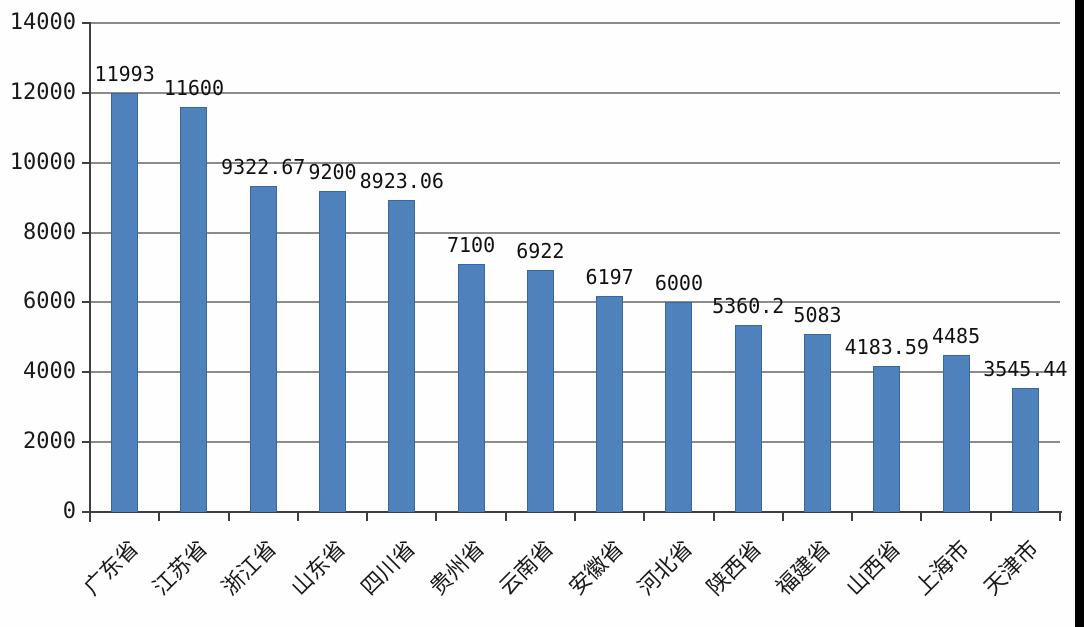  What do you see at coordinates (49, 302) in the screenshot?
I see `y-axis-label: 6000` at bounding box center [49, 302].